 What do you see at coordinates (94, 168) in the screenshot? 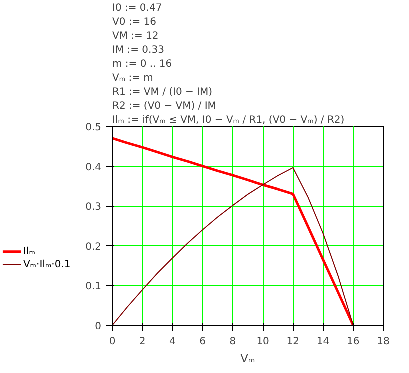
I see `y-tick-label: 0.4` at bounding box center [94, 168].